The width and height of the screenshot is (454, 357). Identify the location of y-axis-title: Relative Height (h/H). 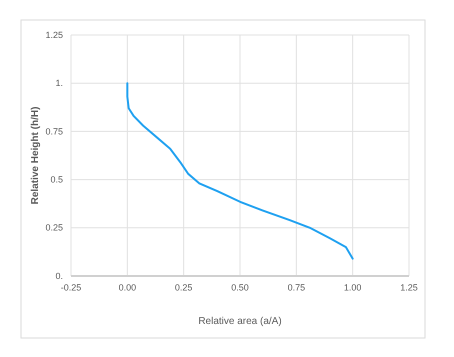
(35, 155).